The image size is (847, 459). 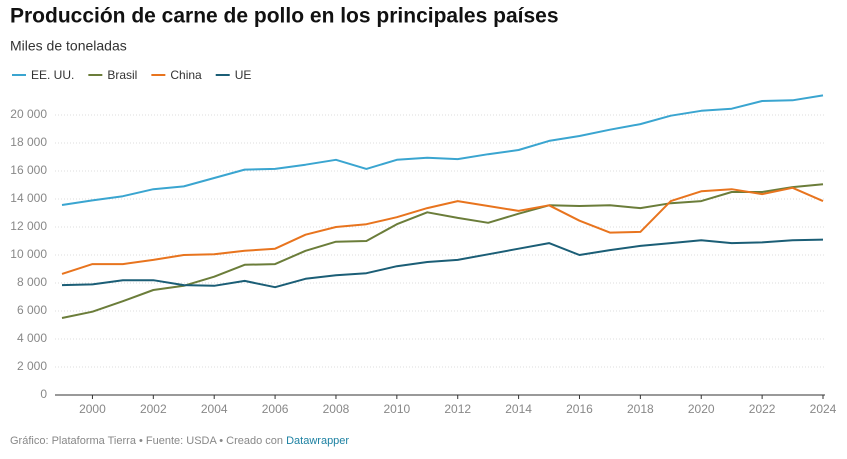 What do you see at coordinates (92, 409) in the screenshot?
I see `x-tick-label: 2000` at bounding box center [92, 409].